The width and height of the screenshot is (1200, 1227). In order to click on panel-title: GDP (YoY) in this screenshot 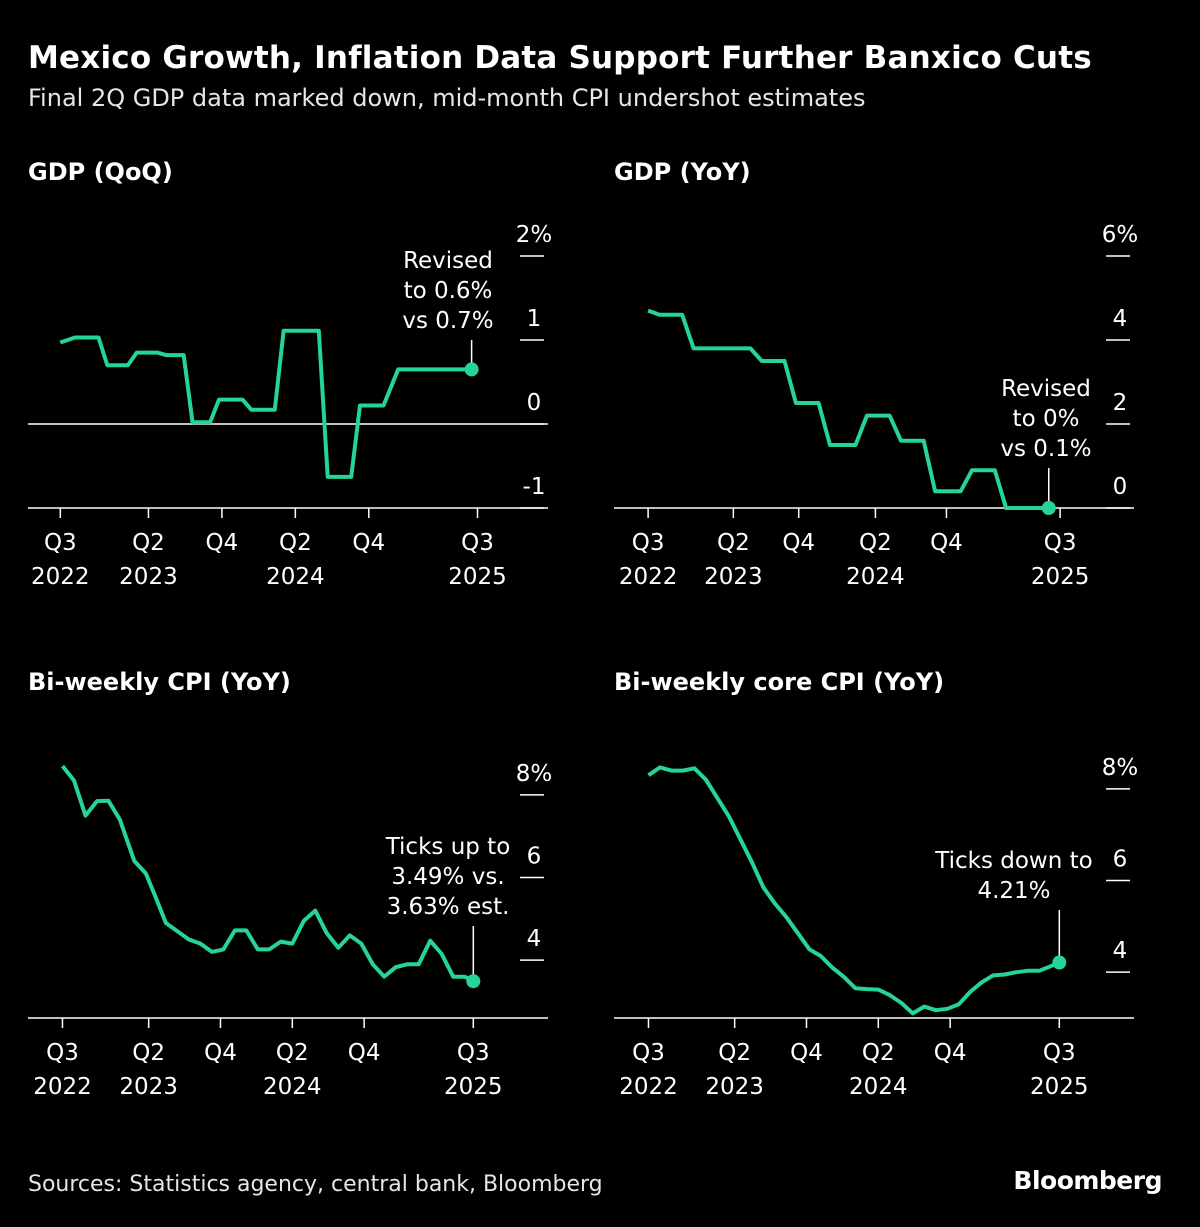, I will do `click(682, 172)`.